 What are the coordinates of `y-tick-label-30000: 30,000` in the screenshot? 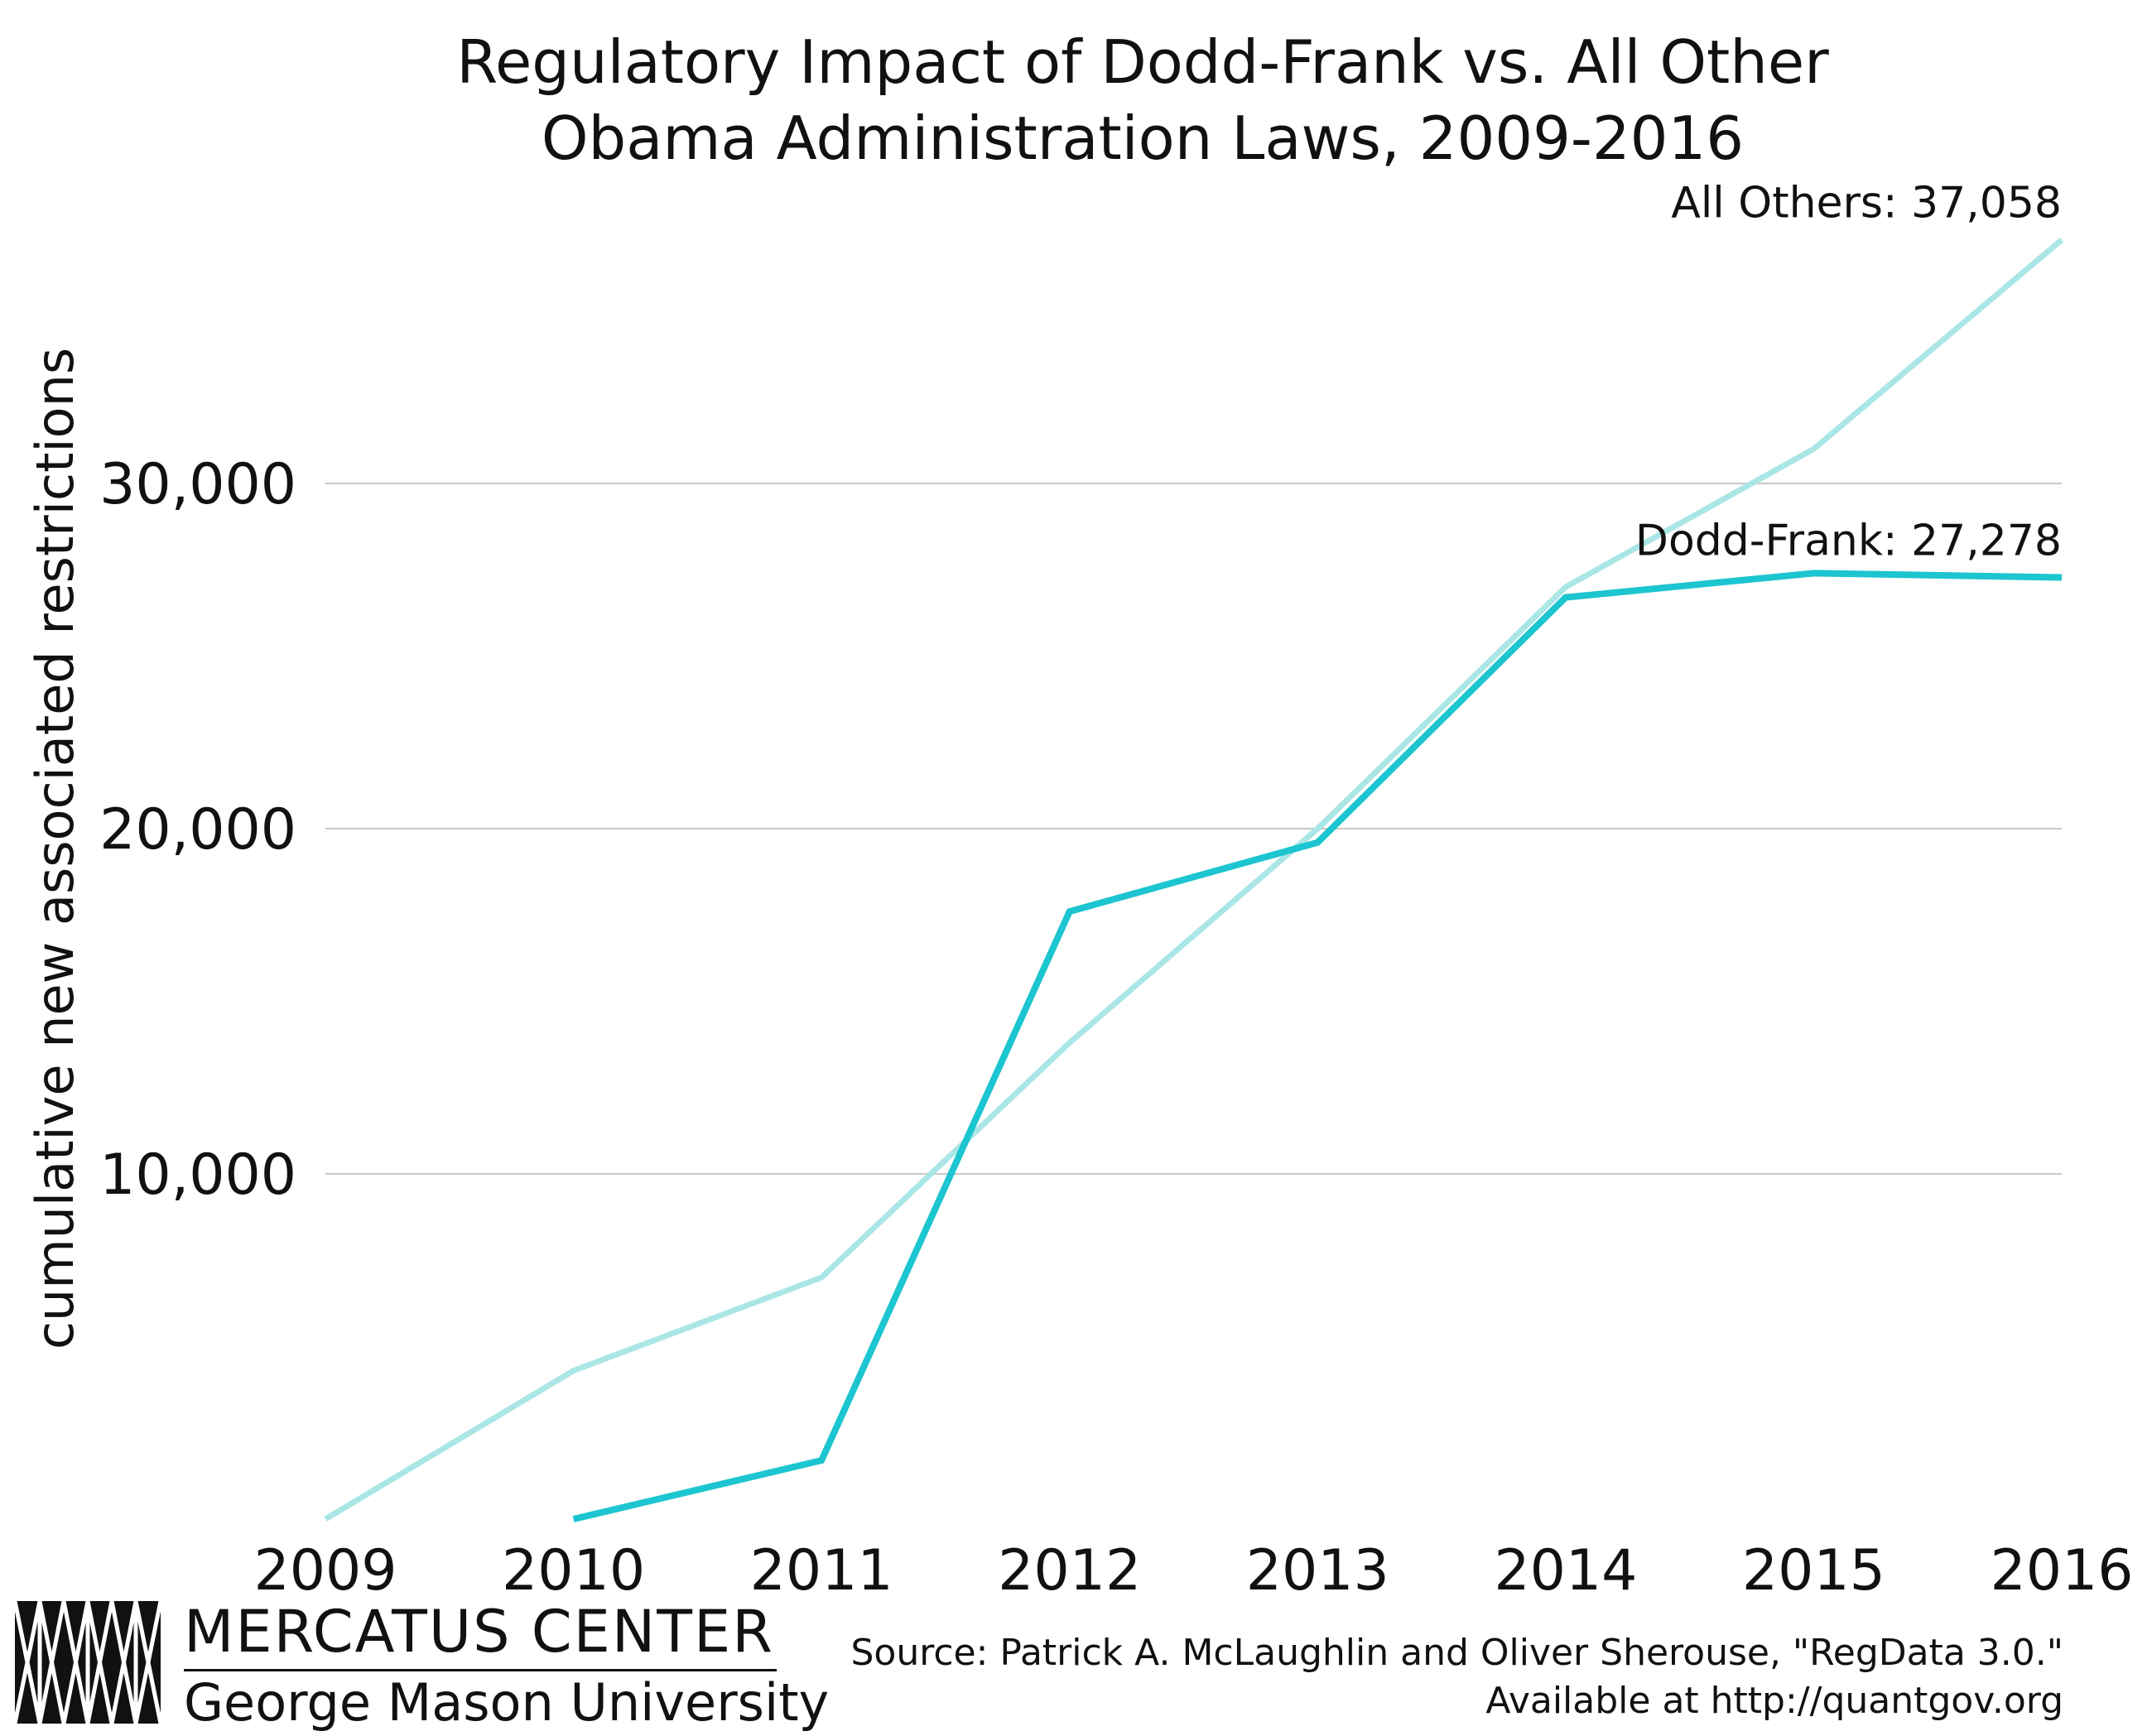 It's located at (197, 484).